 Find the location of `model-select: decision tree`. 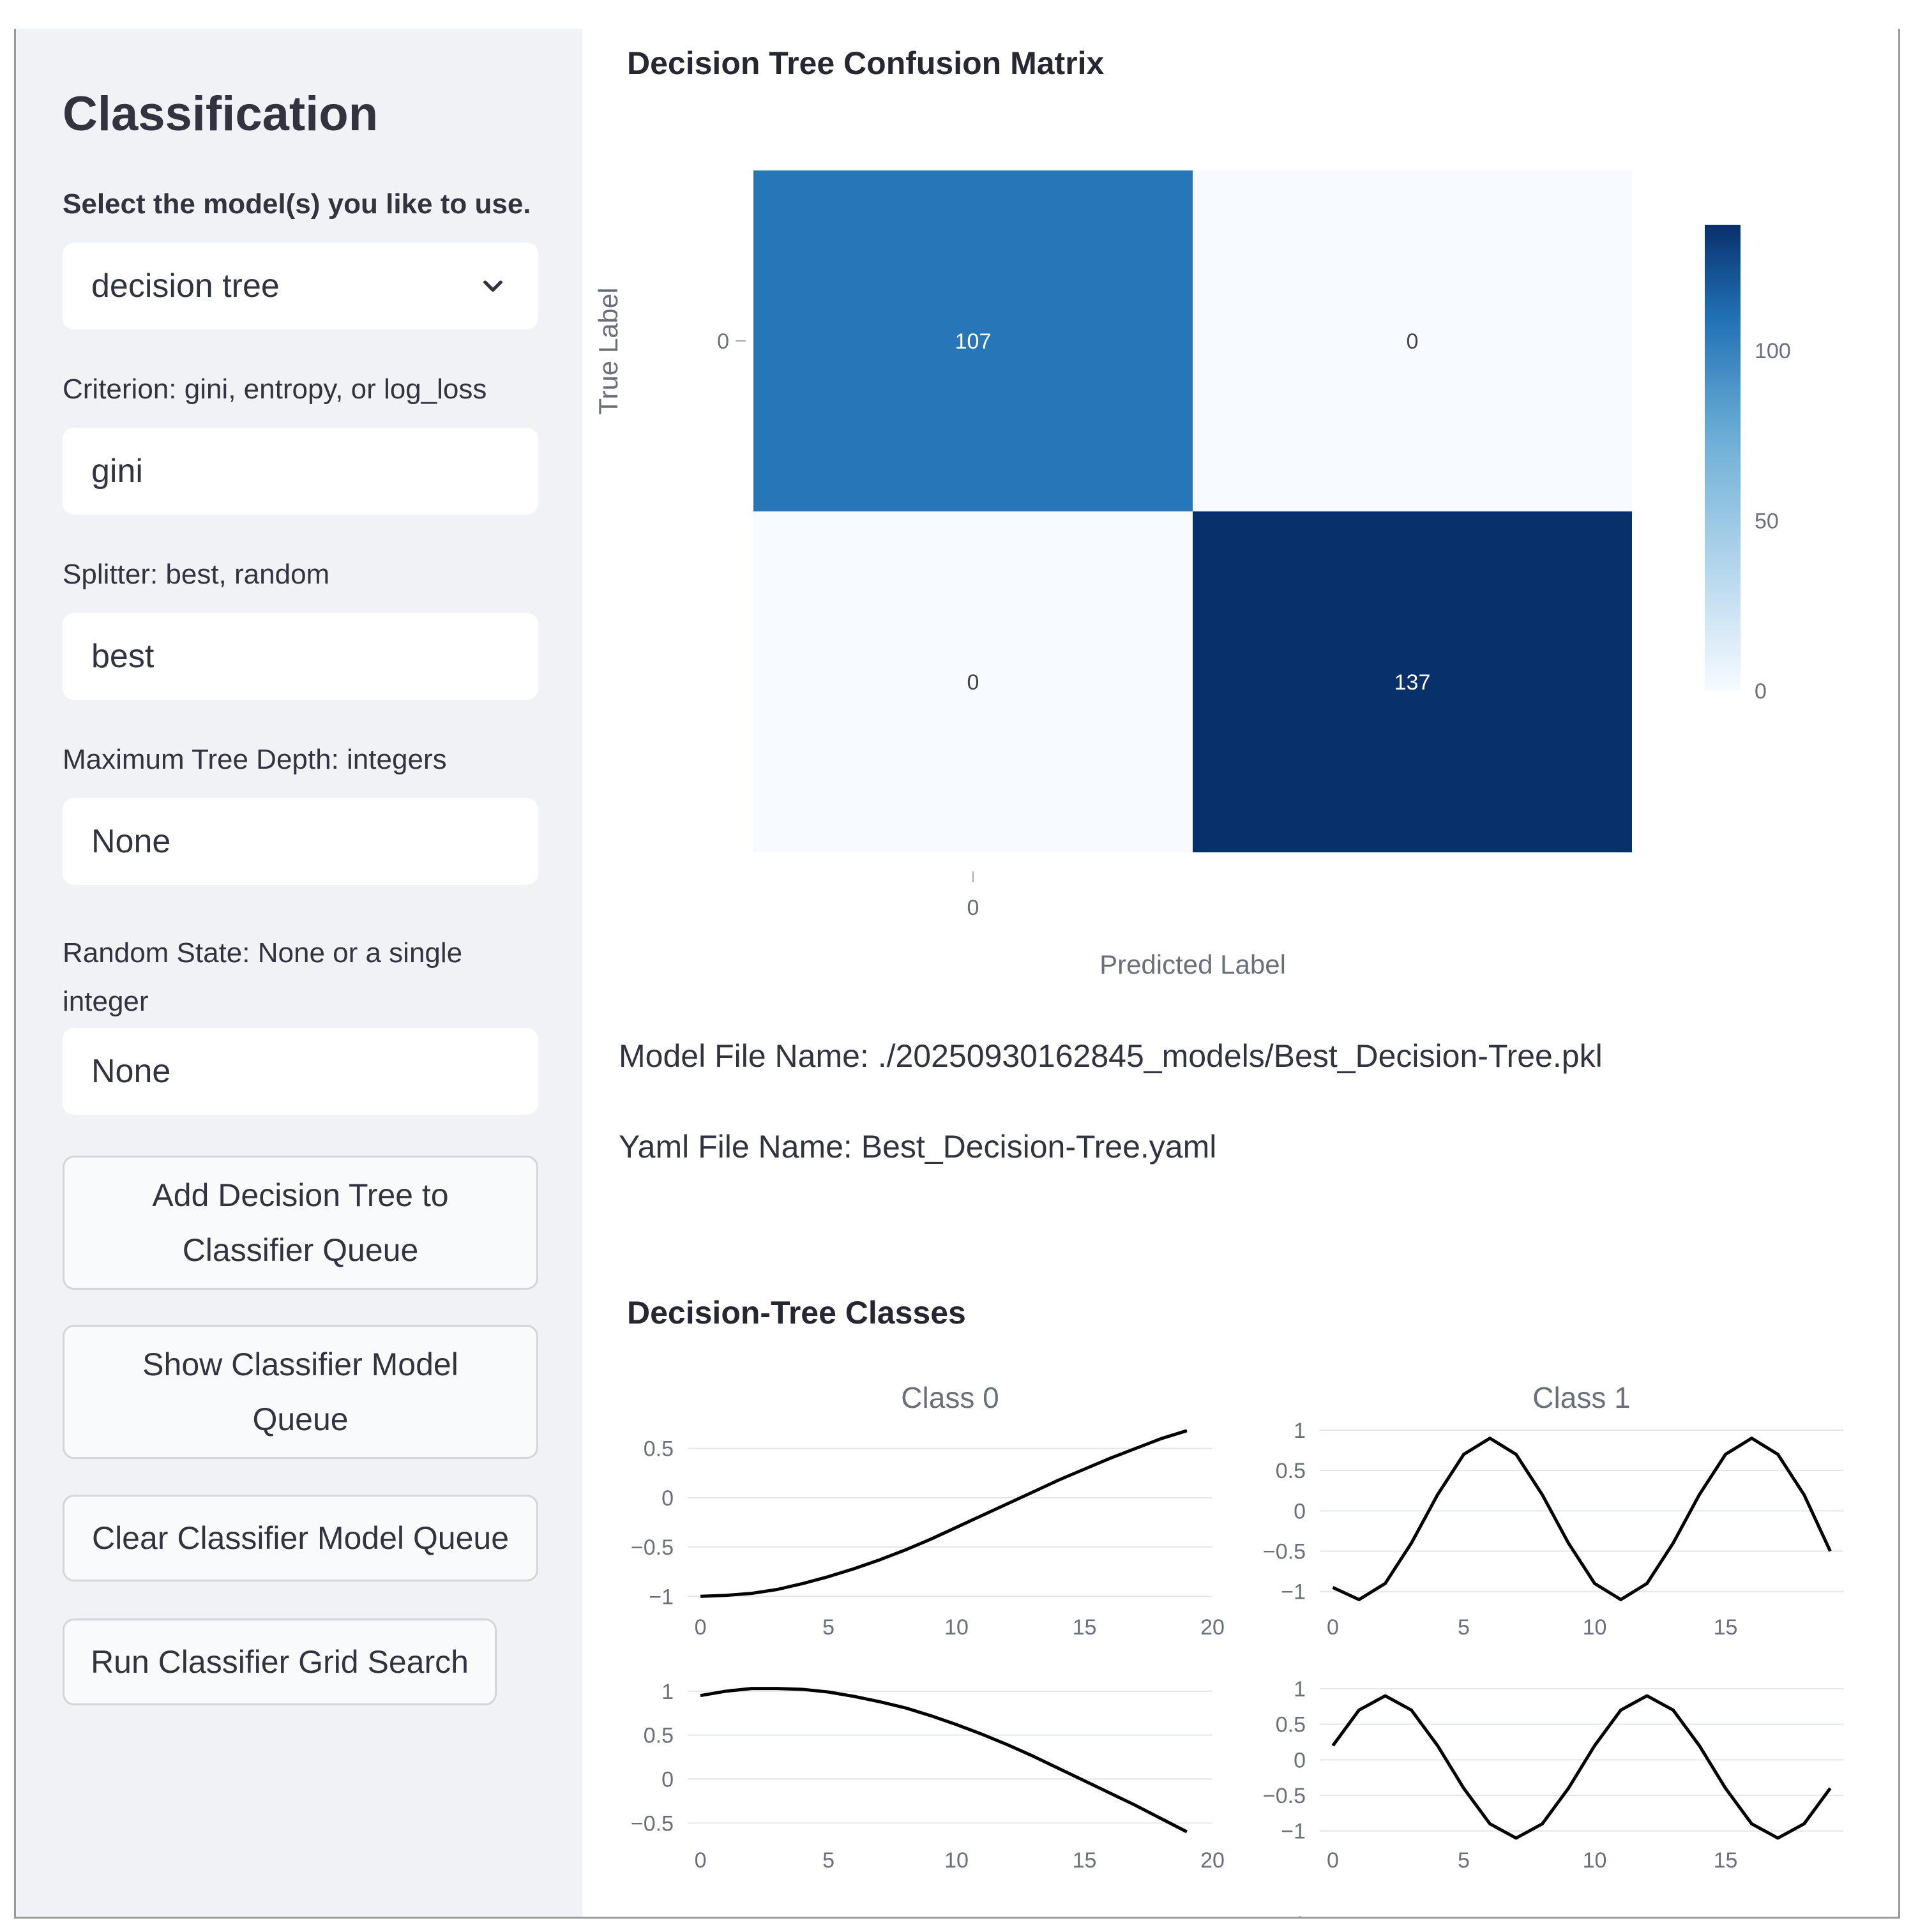

model-select: decision tree is located at coordinates (300, 286).